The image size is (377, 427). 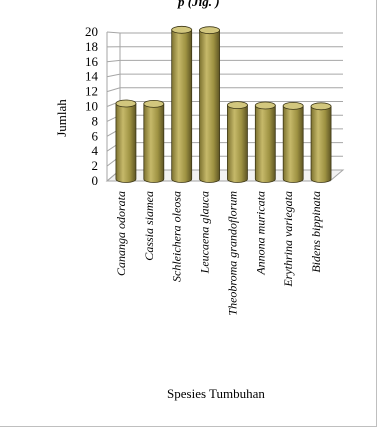 What do you see at coordinates (288, 239) in the screenshot?
I see `x-tick-label: Erythrina variegata` at bounding box center [288, 239].